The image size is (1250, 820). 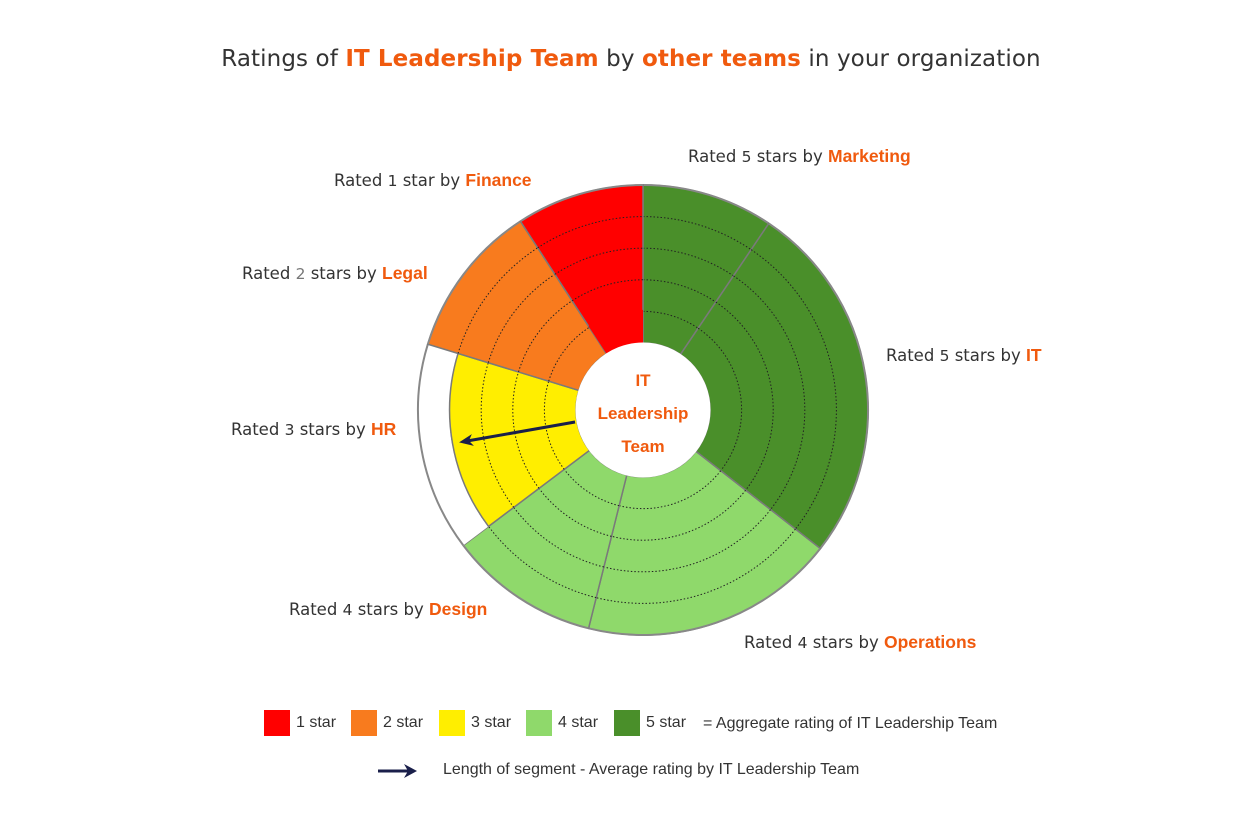 I want to click on rating-arrow, so click(x=520, y=431).